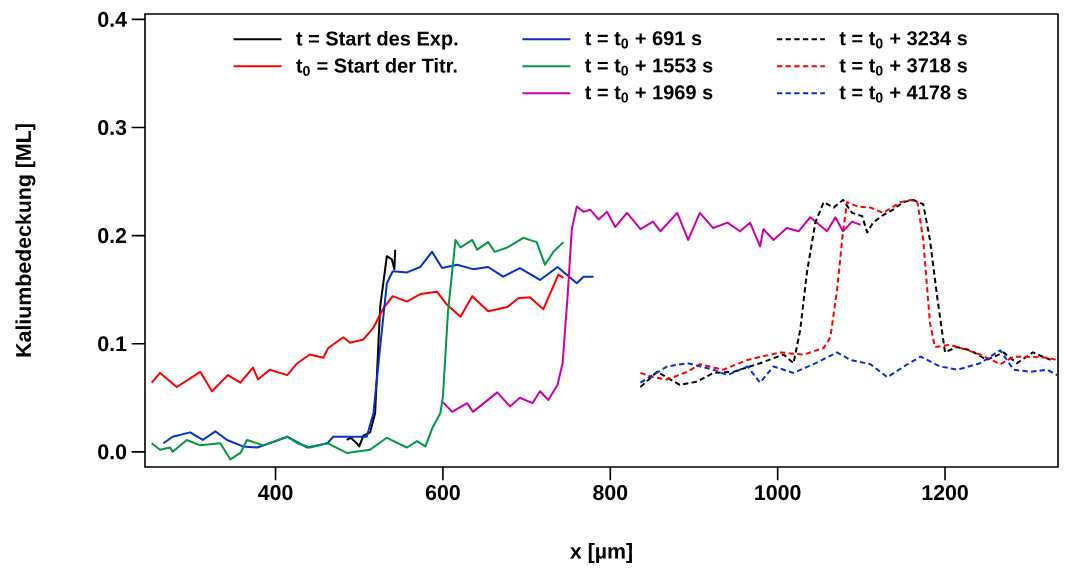  Describe the element at coordinates (945, 493) in the screenshot. I see `x-tick-label: 1200` at that location.